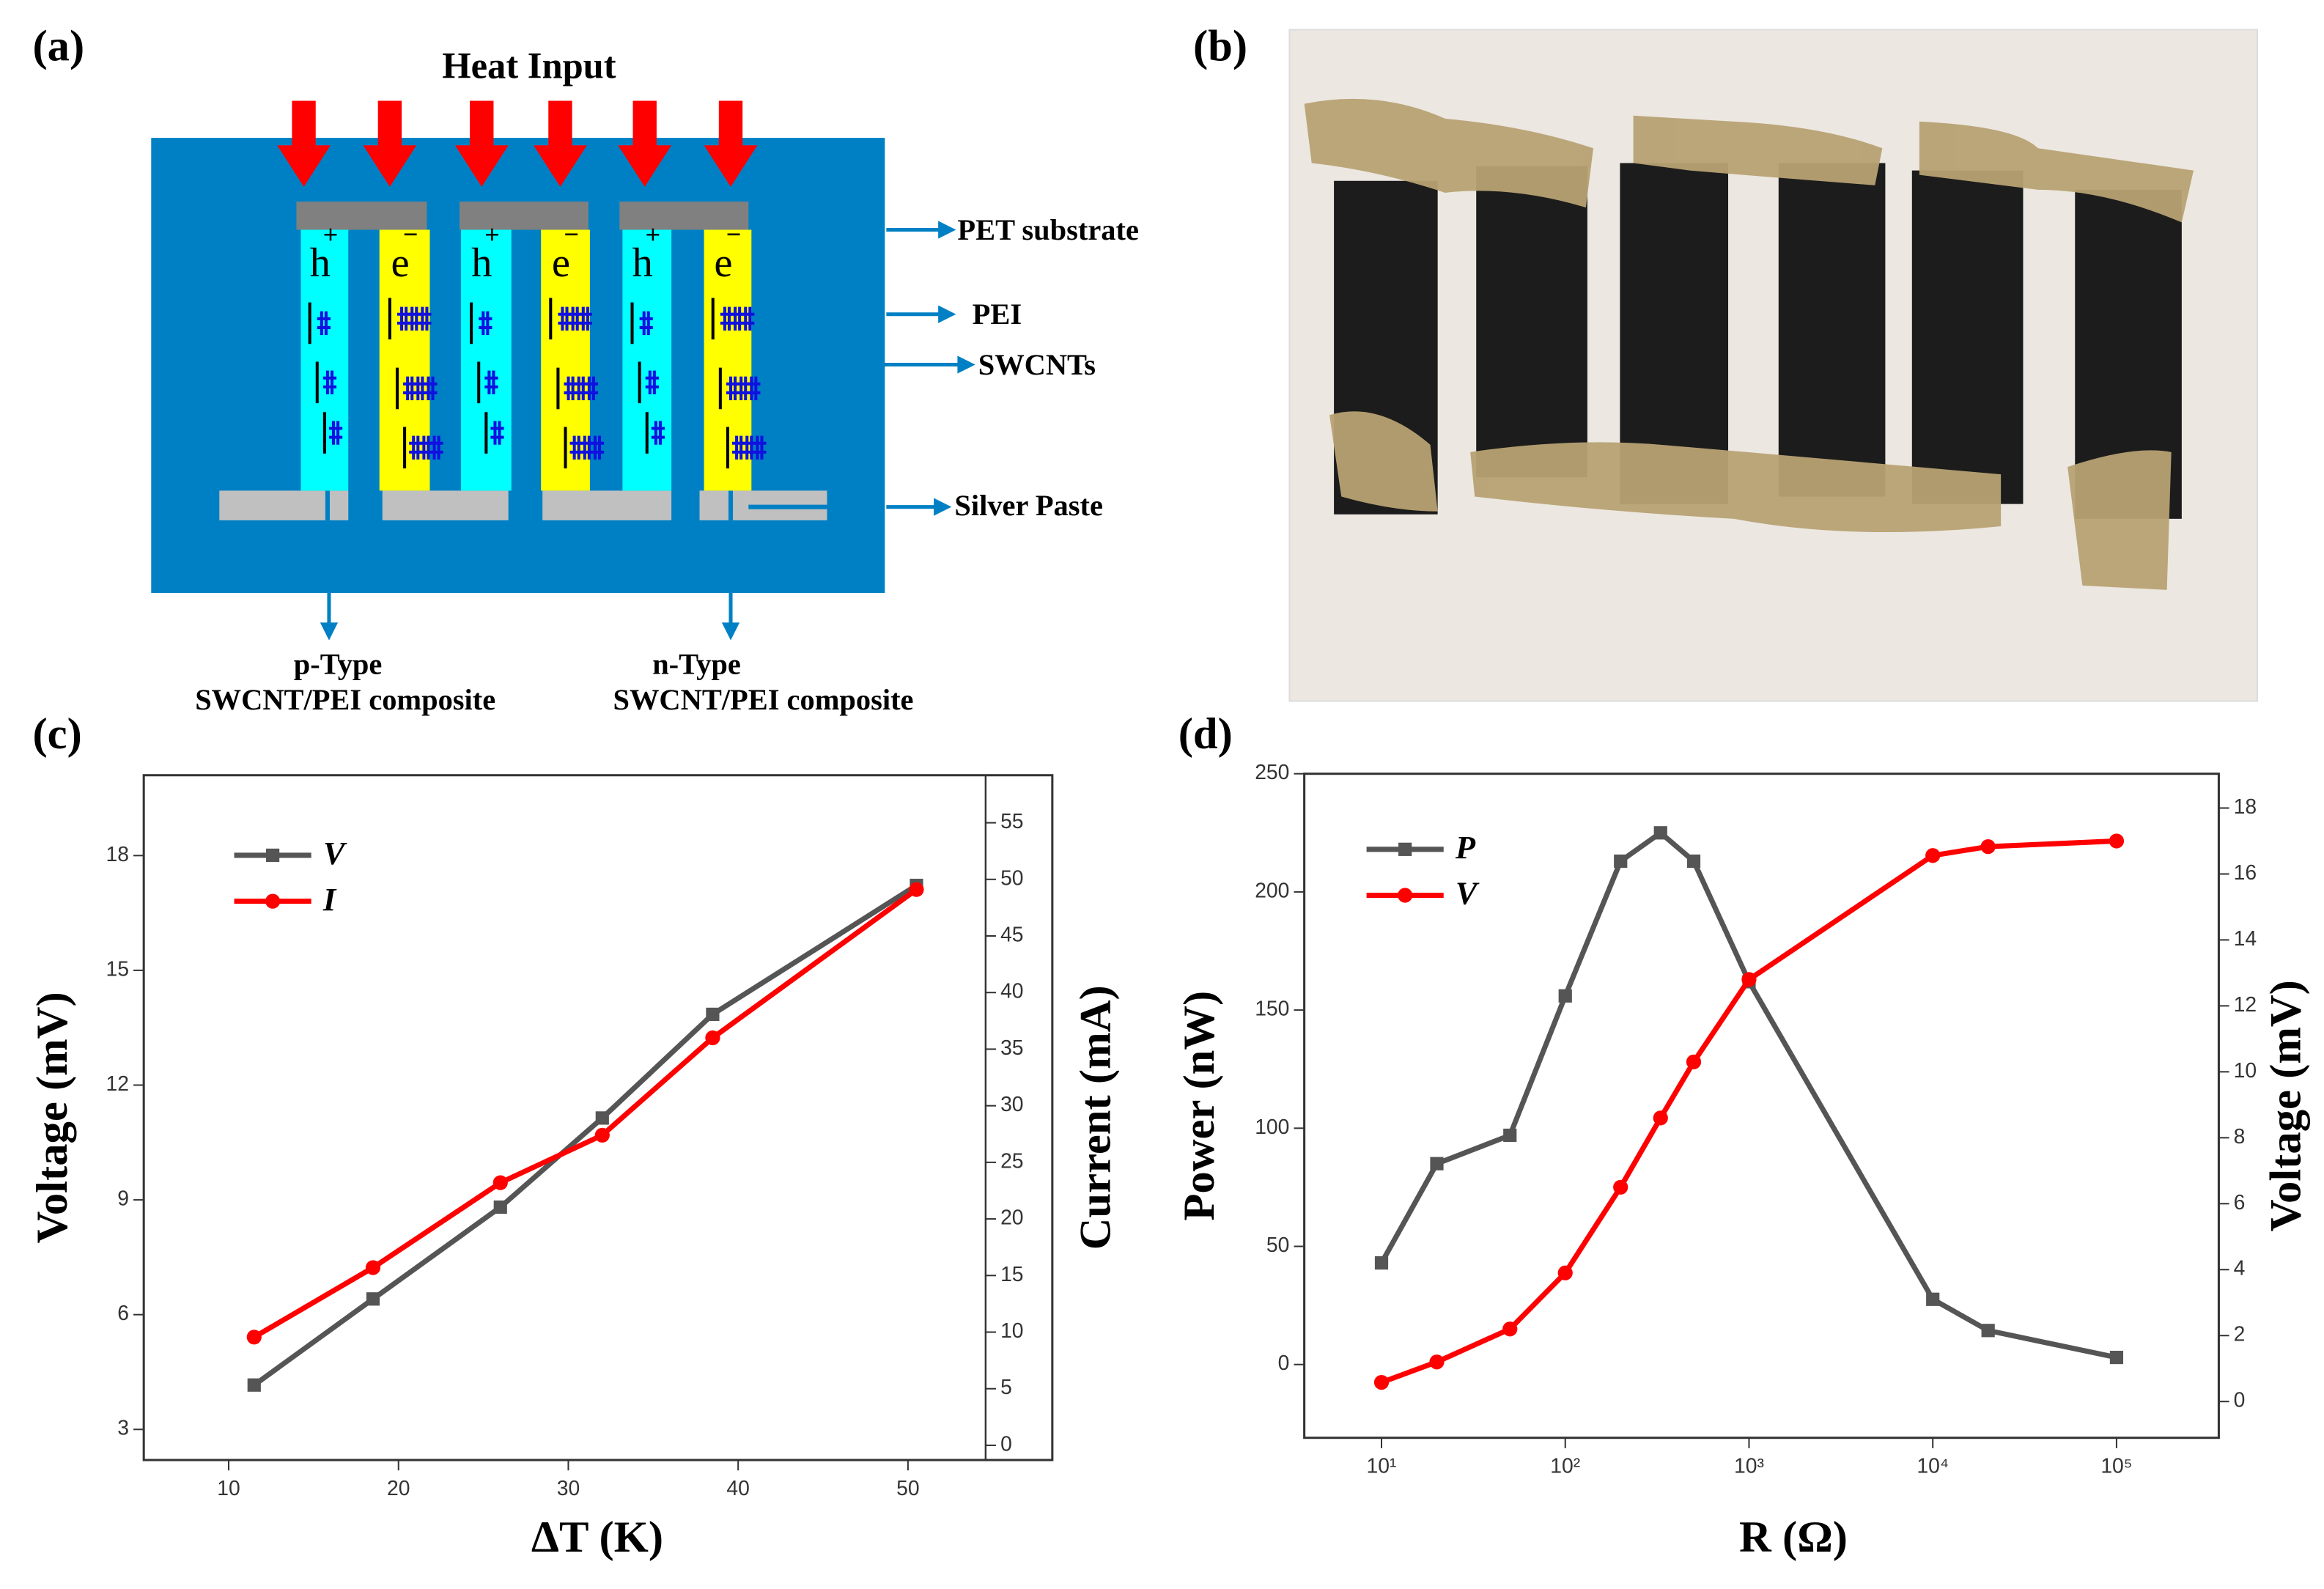 Image resolution: width=2324 pixels, height=1589 pixels. What do you see at coordinates (1220, 46) in the screenshot?
I see `panel-label: (b)` at bounding box center [1220, 46].